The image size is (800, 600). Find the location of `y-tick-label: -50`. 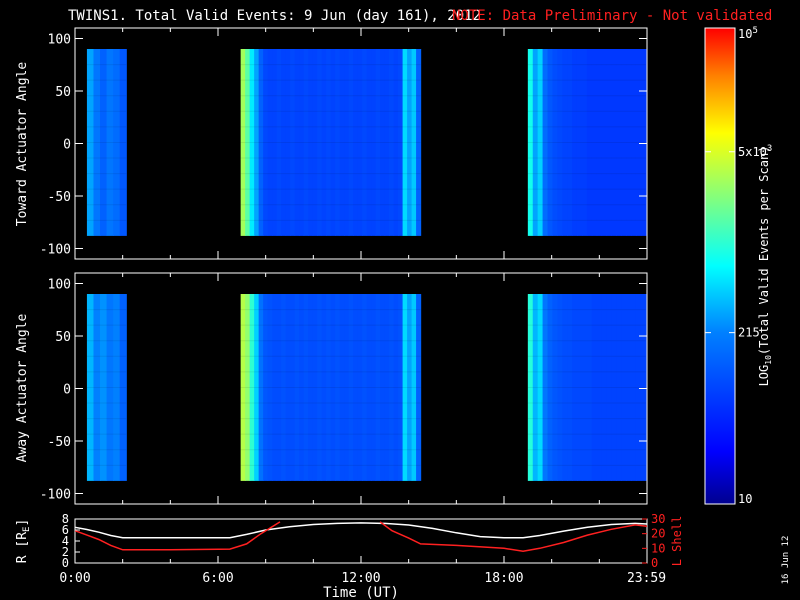

y-tick-label: -50 is located at coordinates (59, 197).